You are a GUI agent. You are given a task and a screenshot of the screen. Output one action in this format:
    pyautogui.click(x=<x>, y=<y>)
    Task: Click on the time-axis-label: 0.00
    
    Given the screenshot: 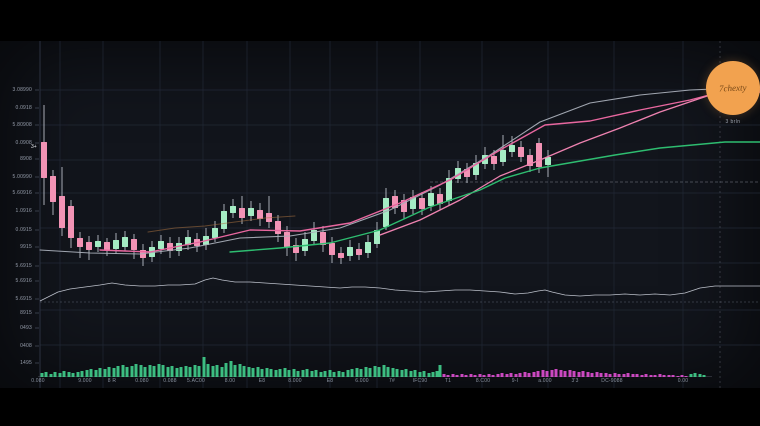 What is the action you would take?
    pyautogui.click(x=683, y=381)
    